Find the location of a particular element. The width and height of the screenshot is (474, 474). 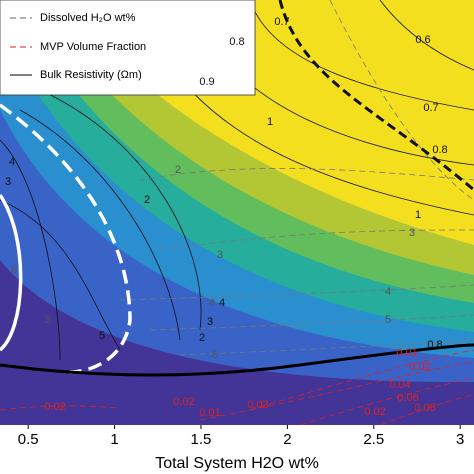

contour-label: 0.9 is located at coordinates (206, 82).